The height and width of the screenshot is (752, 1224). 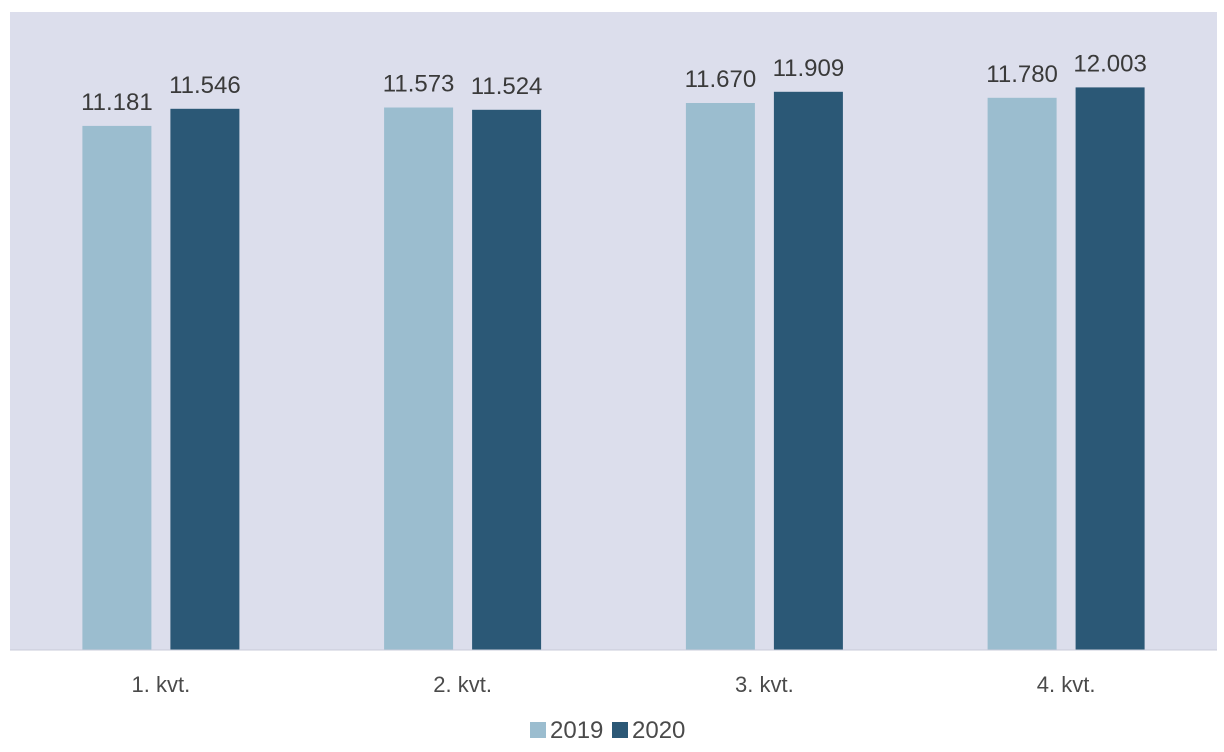 What do you see at coordinates (809, 68) in the screenshot?
I see `data-label-2020-q3: 11.909` at bounding box center [809, 68].